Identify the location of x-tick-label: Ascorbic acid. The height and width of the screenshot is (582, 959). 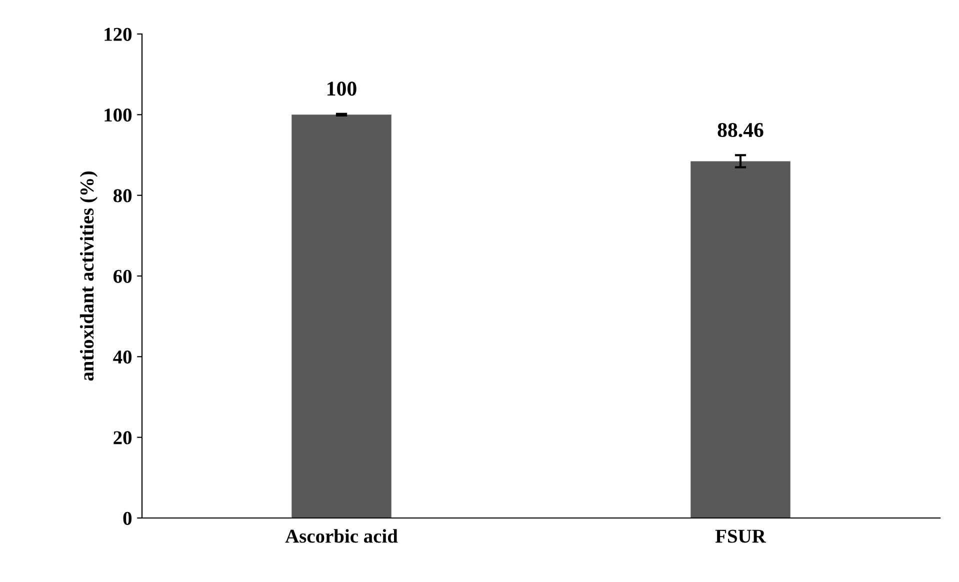
(341, 536).